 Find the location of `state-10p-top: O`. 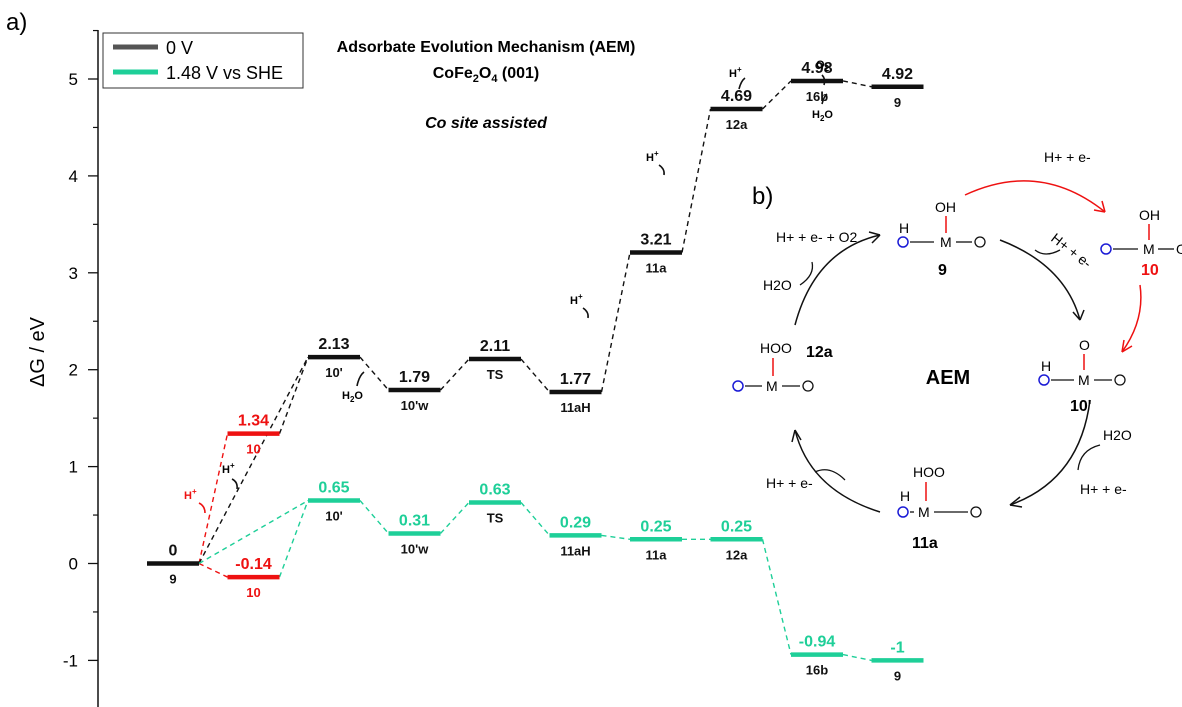

state-10p-top: O is located at coordinates (1084, 345).